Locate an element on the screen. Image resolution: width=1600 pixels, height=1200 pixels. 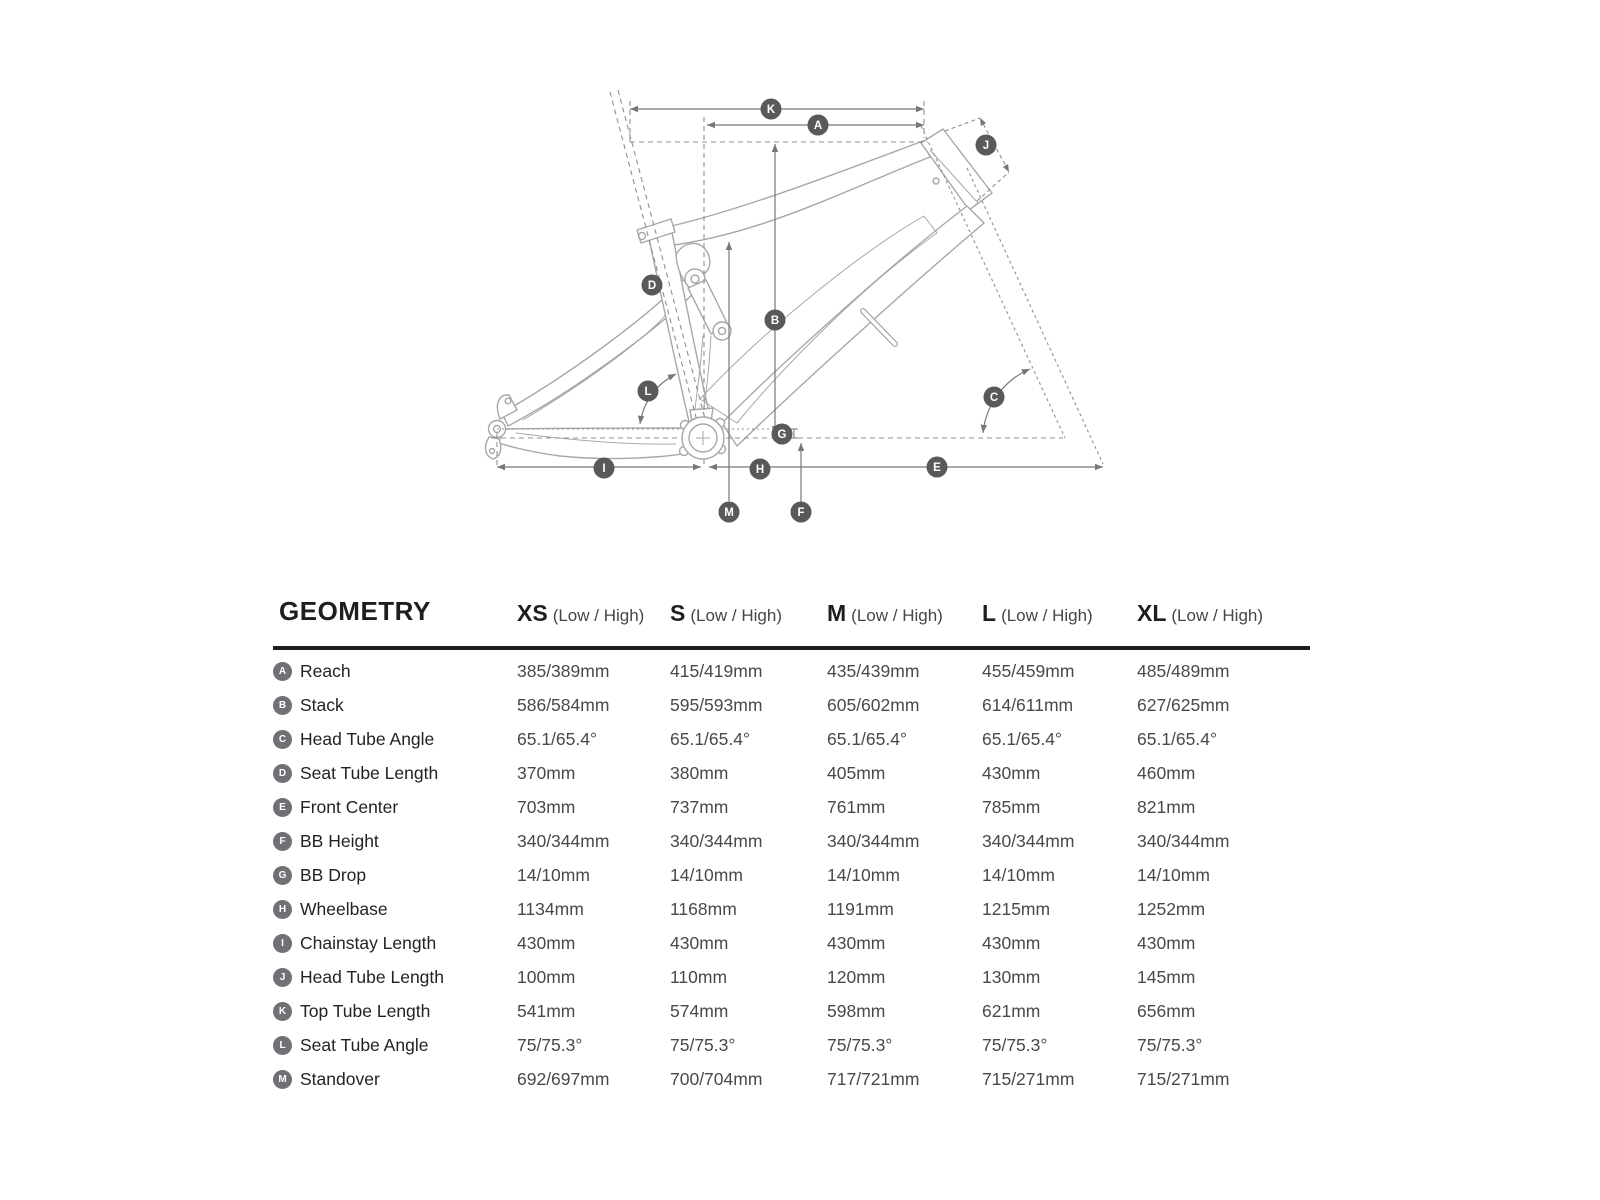
callout-E: E is located at coordinates (937, 467).